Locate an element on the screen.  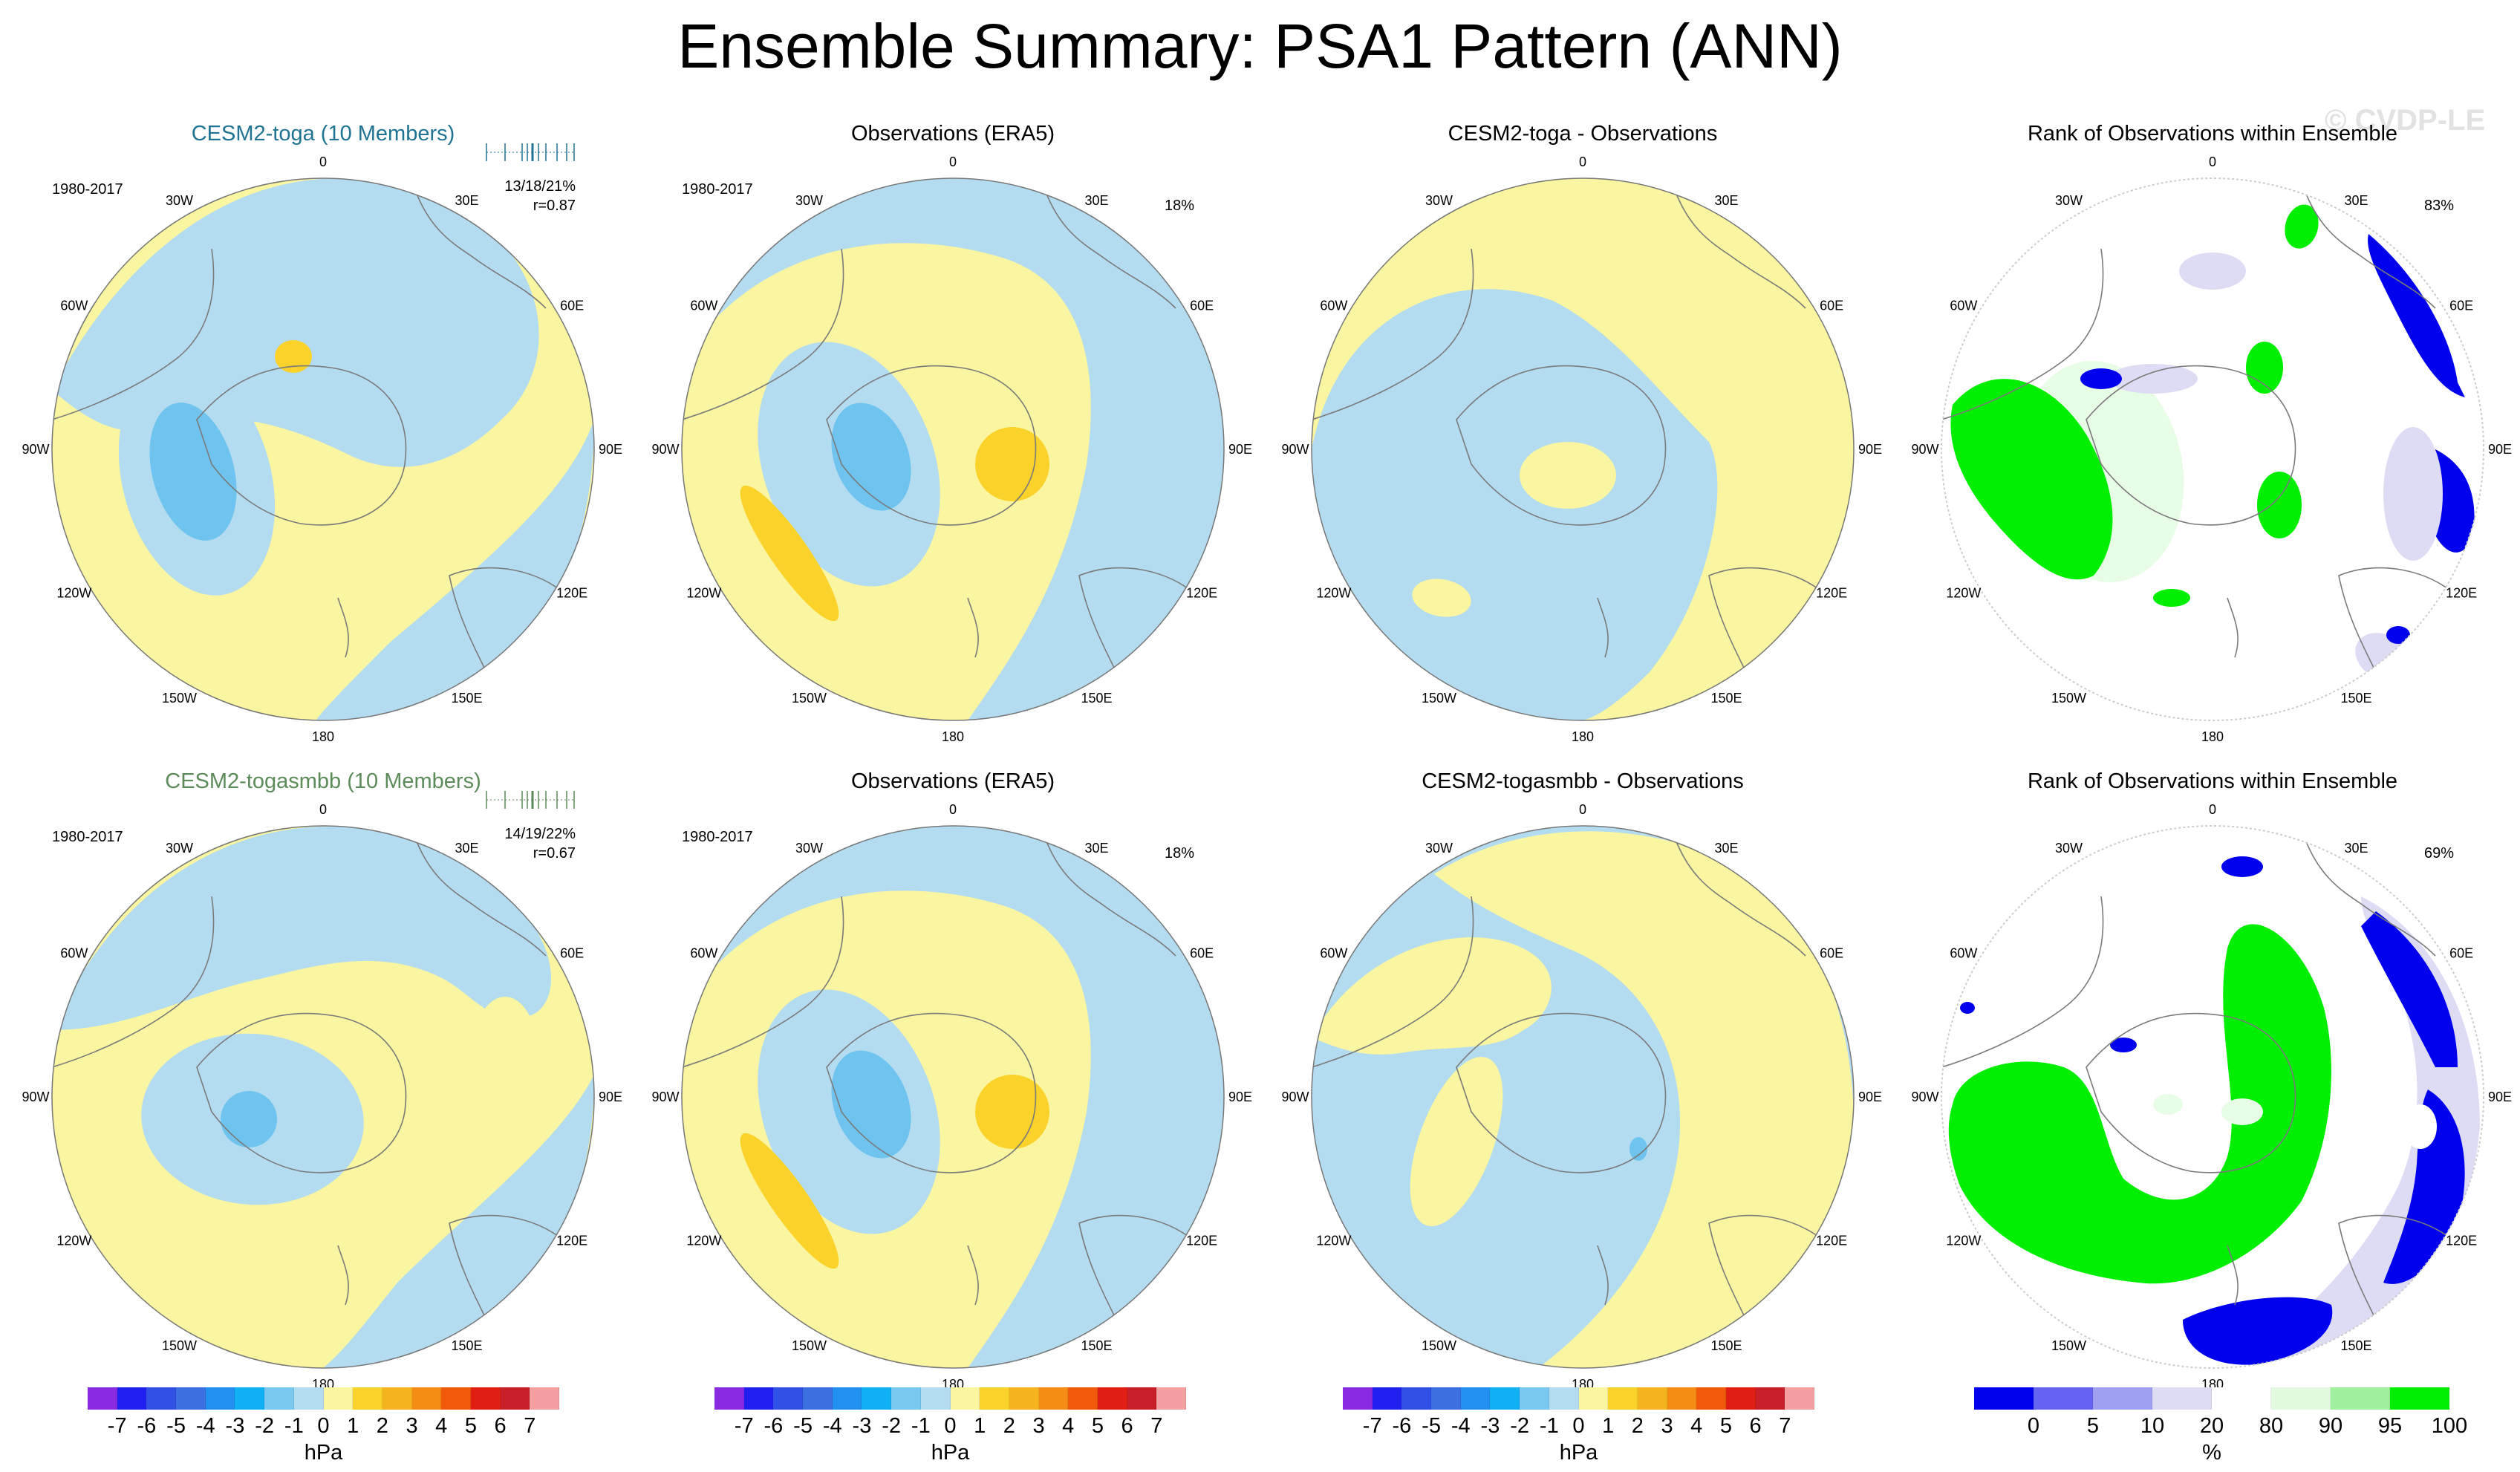
variance-stats: 14/19/22% is located at coordinates (540, 834).